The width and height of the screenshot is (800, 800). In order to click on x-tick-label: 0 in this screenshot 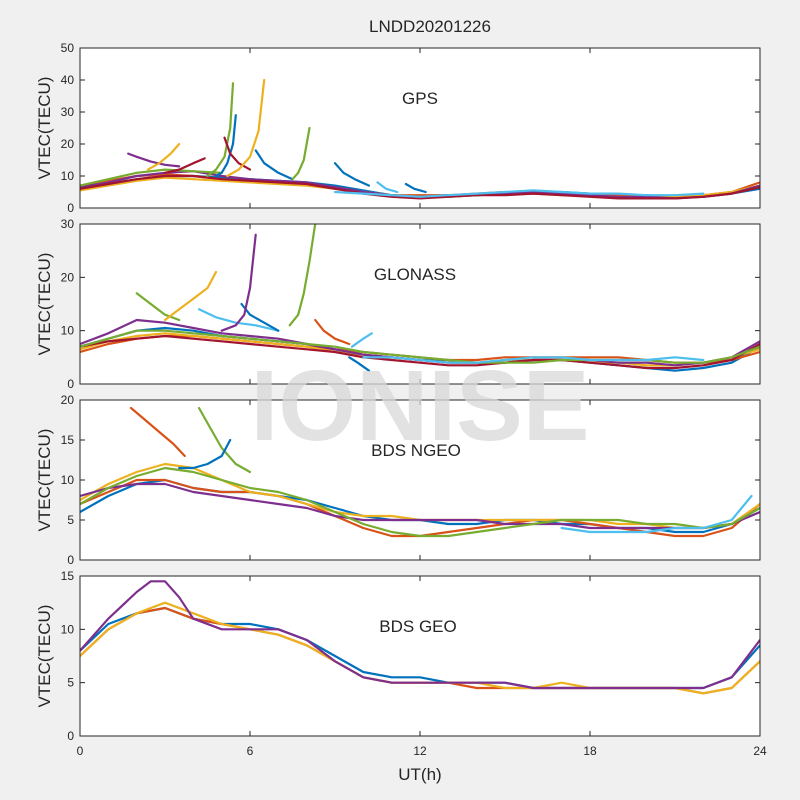, I will do `click(80, 751)`.